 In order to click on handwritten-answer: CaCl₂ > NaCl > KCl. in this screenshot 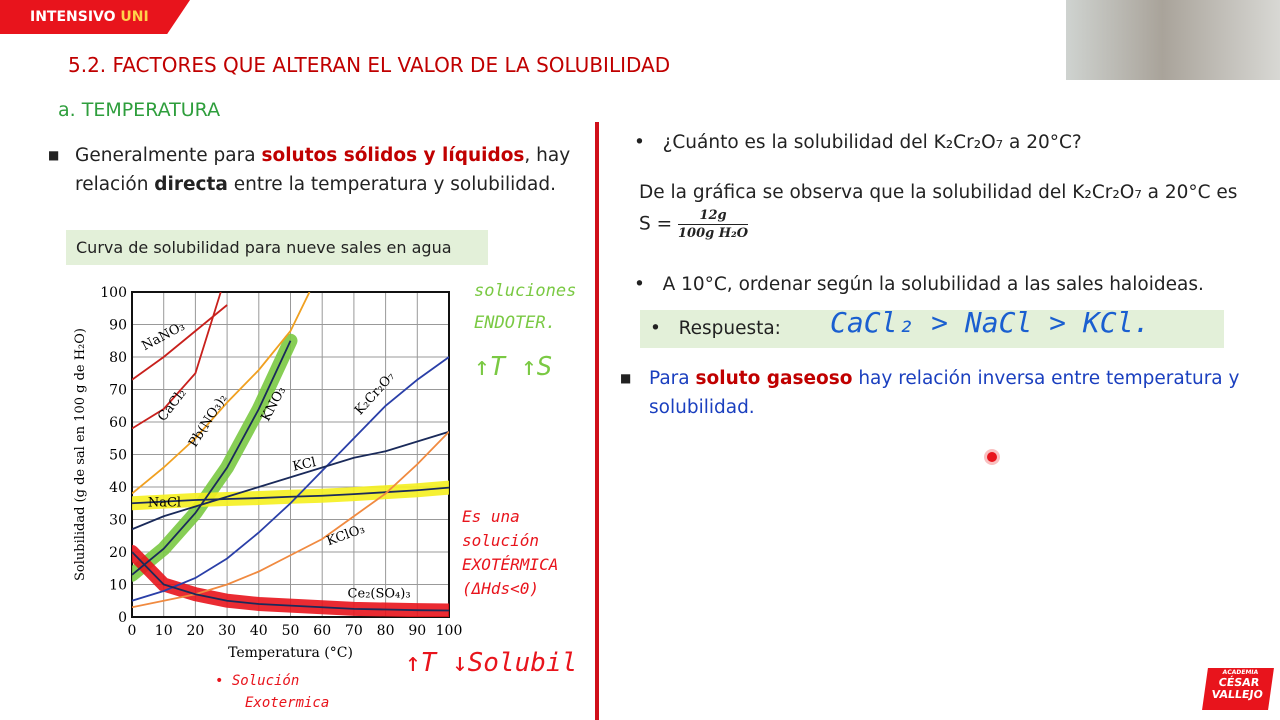, I will do `click(990, 322)`.